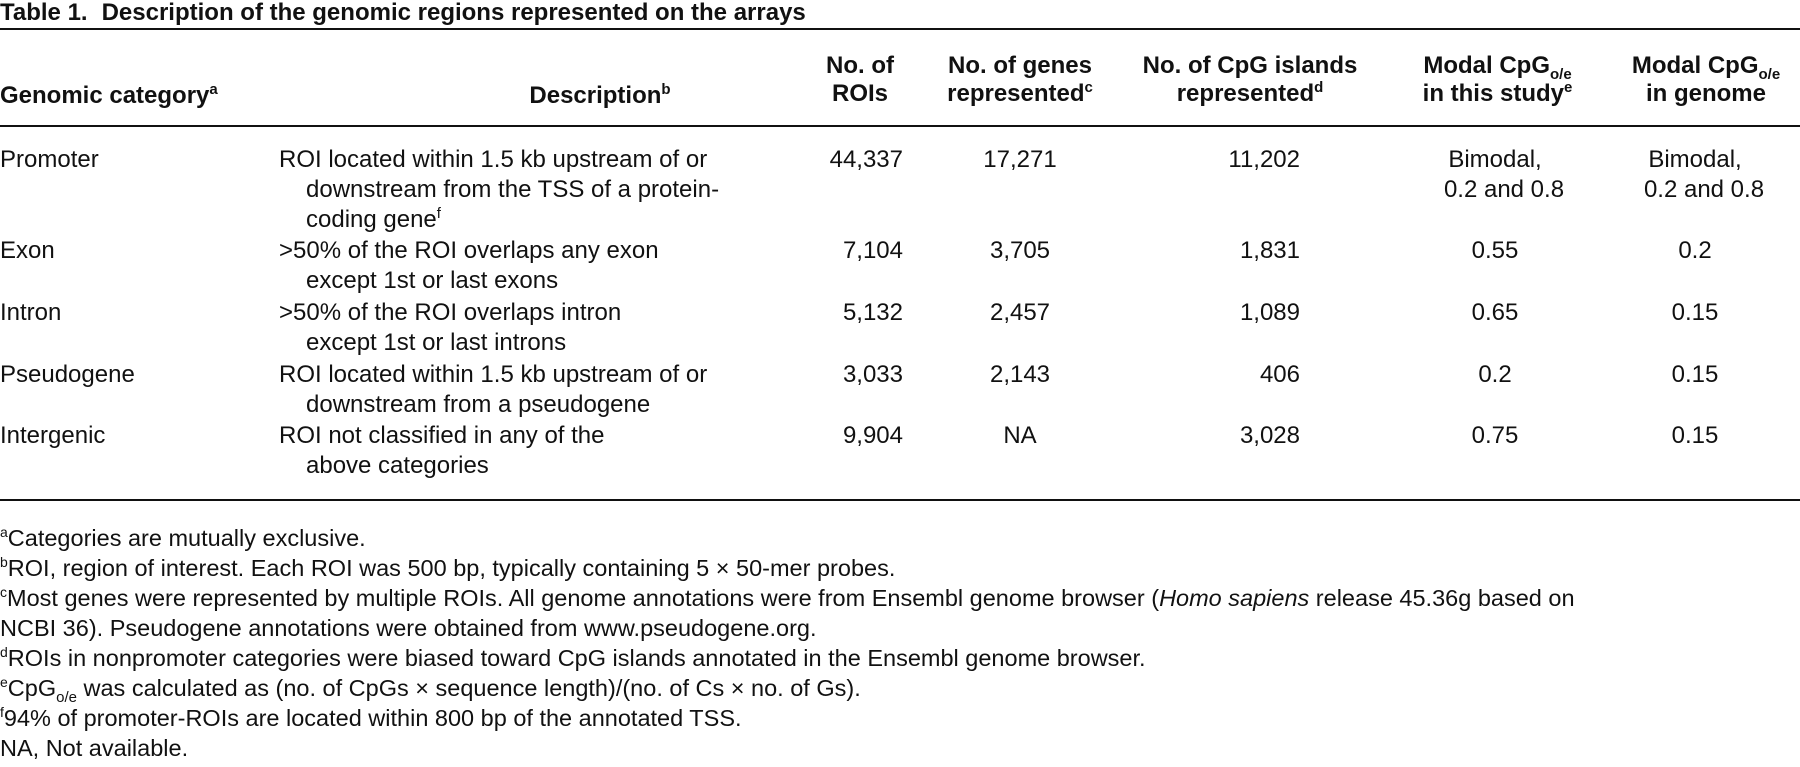 The image size is (1800, 767). Describe the element at coordinates (1495, 250) in the screenshot. I see `cell-modal-study: 0.55` at that location.